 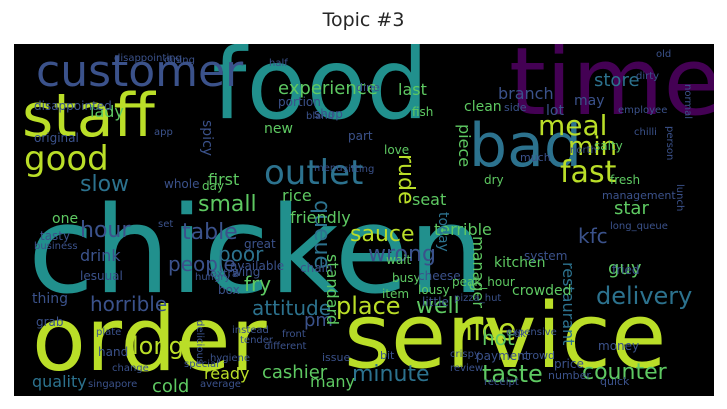 I want to click on word-special: special, so click(x=201, y=364).